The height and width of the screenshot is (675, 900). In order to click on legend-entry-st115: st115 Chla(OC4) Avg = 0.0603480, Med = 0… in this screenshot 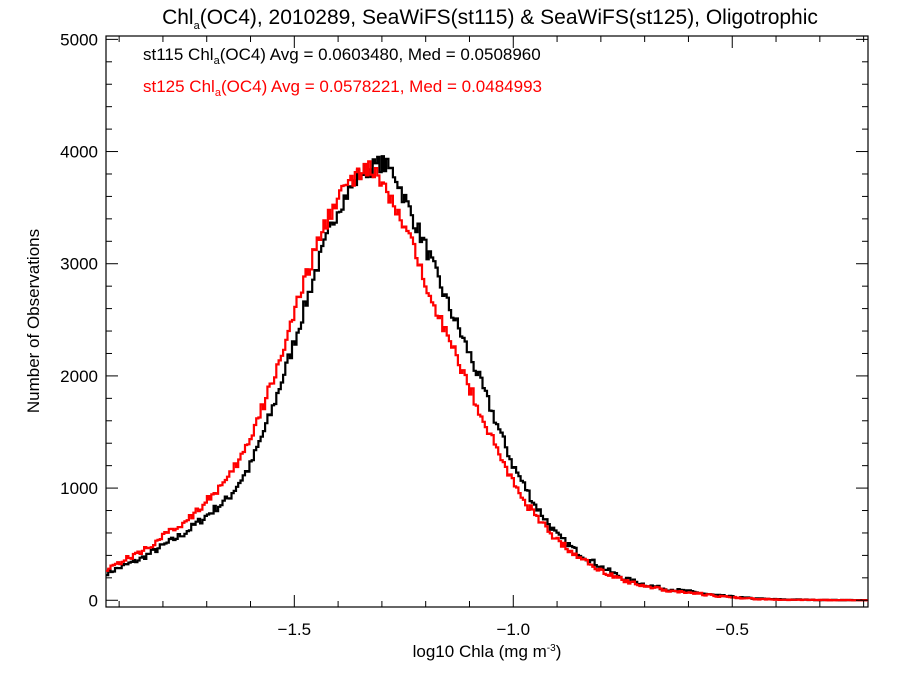, I will do `click(342, 56)`.